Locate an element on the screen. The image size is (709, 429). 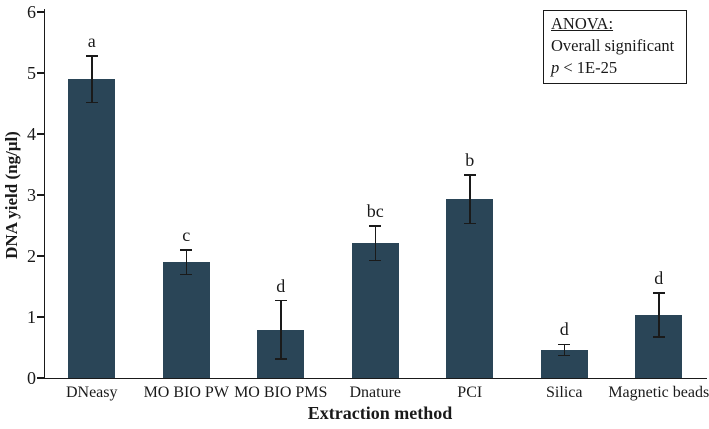
error-cap-top-mo-bio-pms is located at coordinates (280, 300).